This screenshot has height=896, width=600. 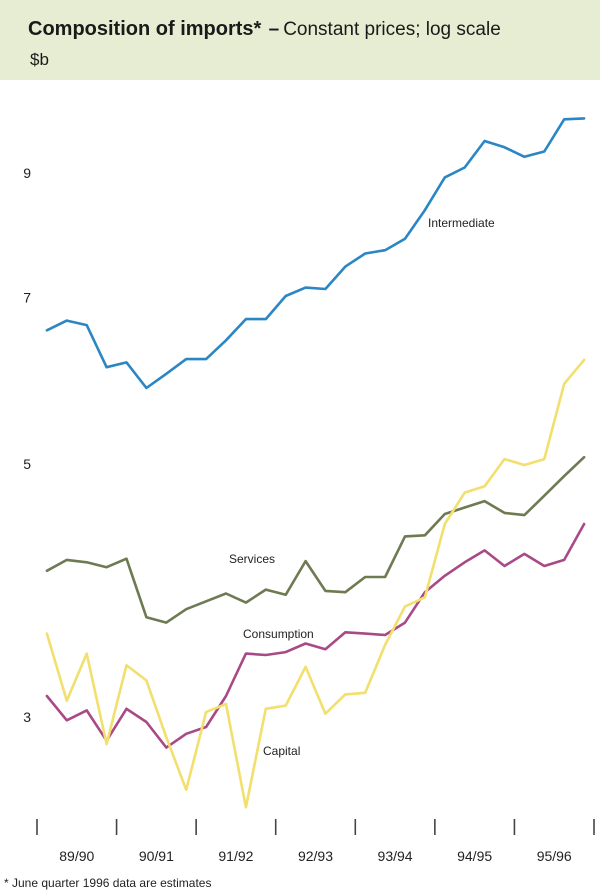 What do you see at coordinates (395, 856) in the screenshot?
I see `x-tick-label-93-94: 93/94` at bounding box center [395, 856].